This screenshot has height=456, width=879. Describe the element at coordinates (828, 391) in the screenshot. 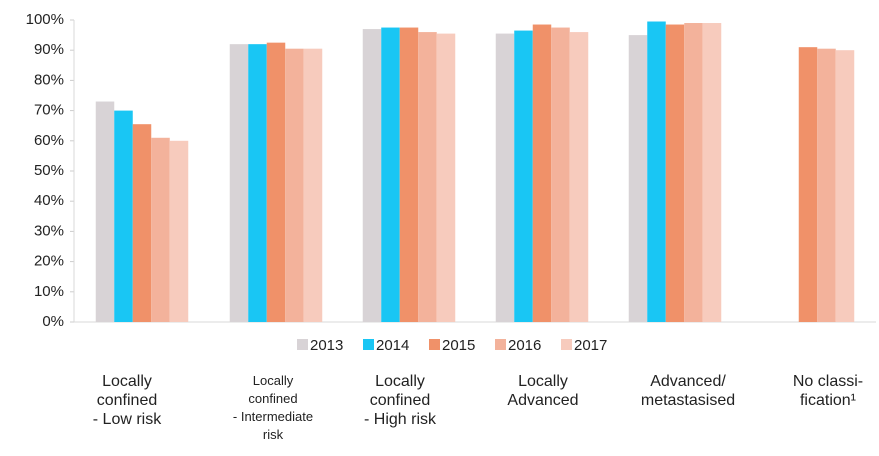

I see `x-tick-label: No classi- fication¹` at that location.